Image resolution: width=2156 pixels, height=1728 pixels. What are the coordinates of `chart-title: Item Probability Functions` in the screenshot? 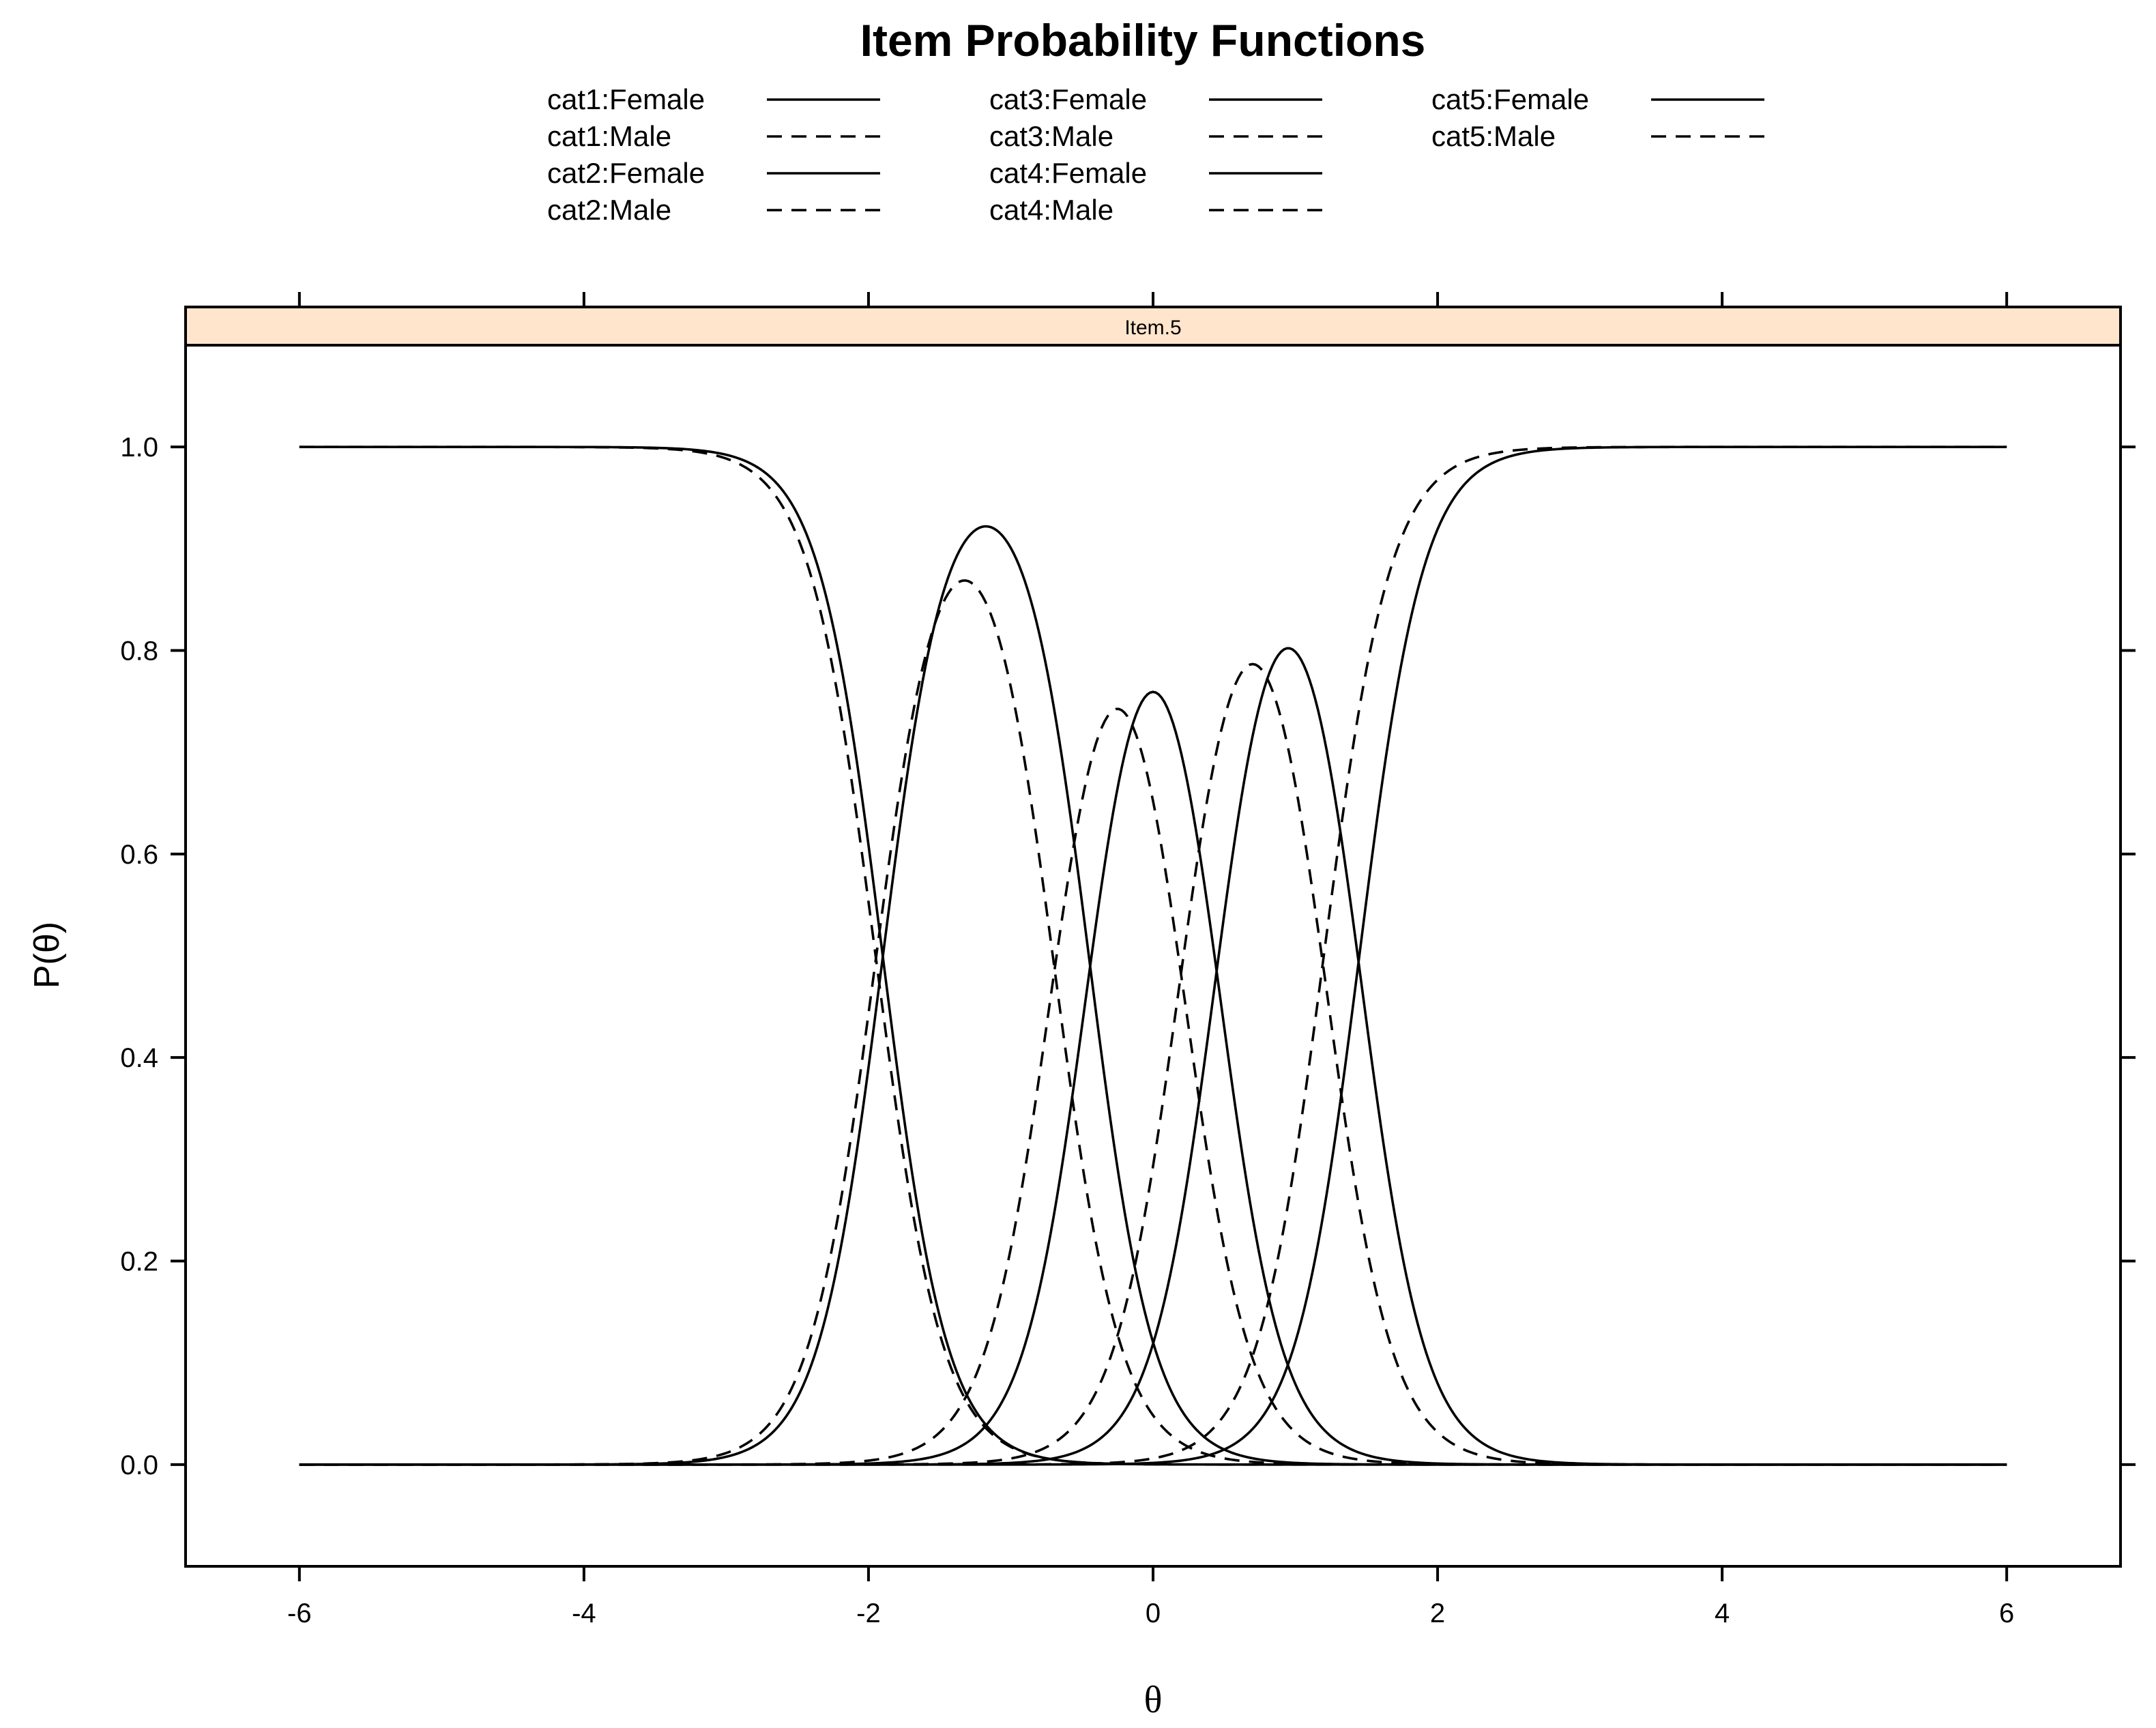 It's located at (1143, 40).